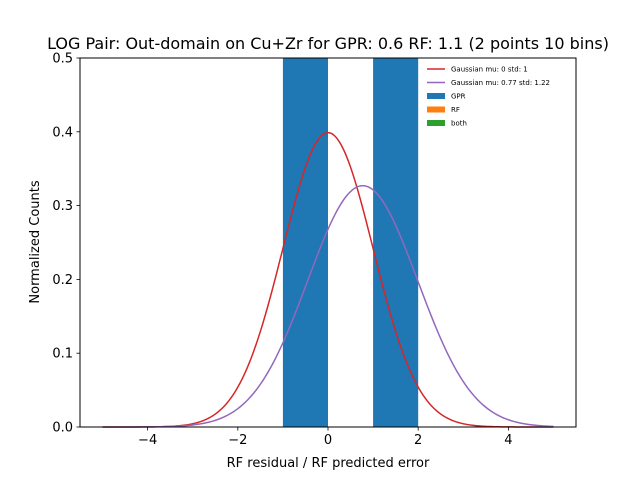 This screenshot has height=480, width=640. Describe the element at coordinates (62, 428) in the screenshot. I see `y-tick-label: 0.0` at that location.